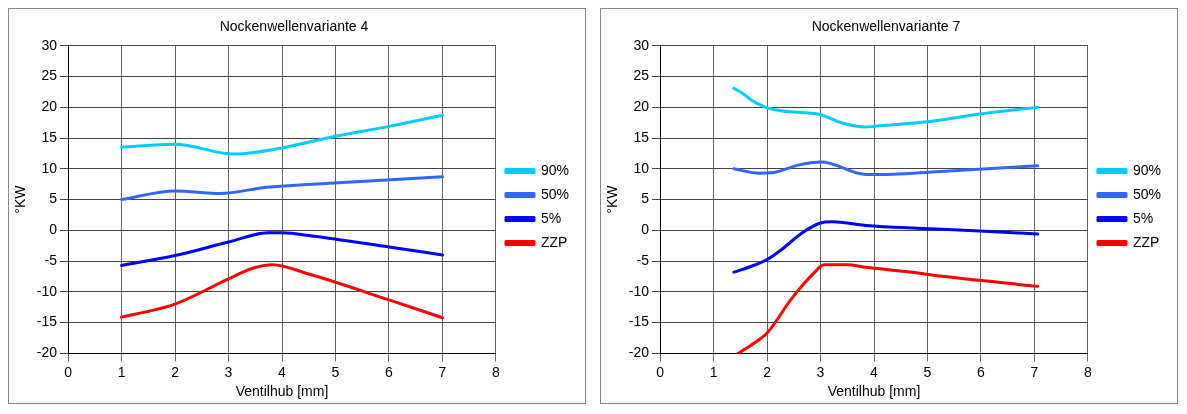  What do you see at coordinates (294, 26) in the screenshot?
I see `chart-title: Nockenwellenvariante 4` at bounding box center [294, 26].